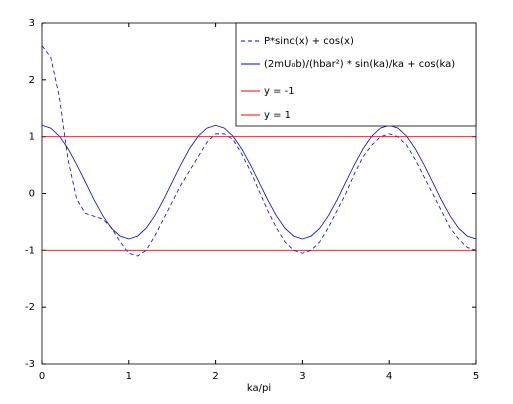 This screenshot has height=404, width=513. Describe the element at coordinates (32, 194) in the screenshot. I see `y-tick-label: 0` at that location.